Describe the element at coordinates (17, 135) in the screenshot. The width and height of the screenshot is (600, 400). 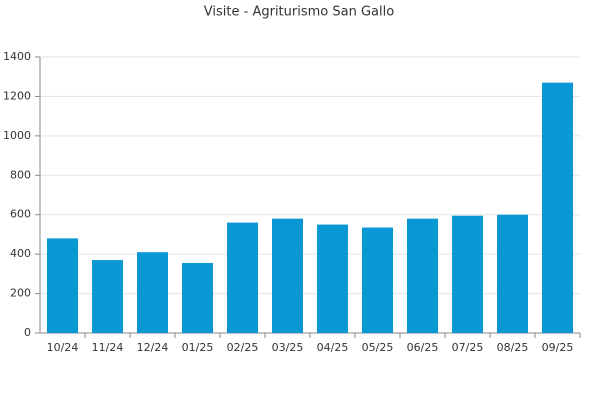
I see `y-tick-label: 1000` at that location.